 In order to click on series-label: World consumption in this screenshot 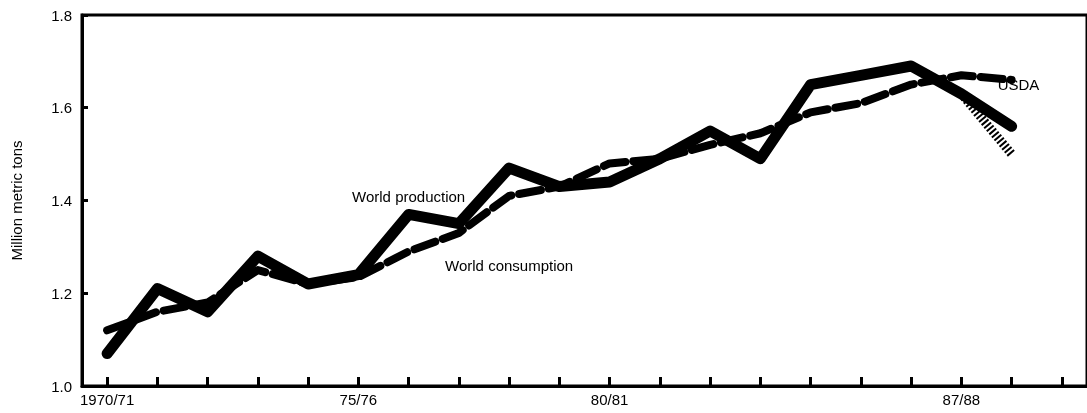, I will do `click(509, 265)`.